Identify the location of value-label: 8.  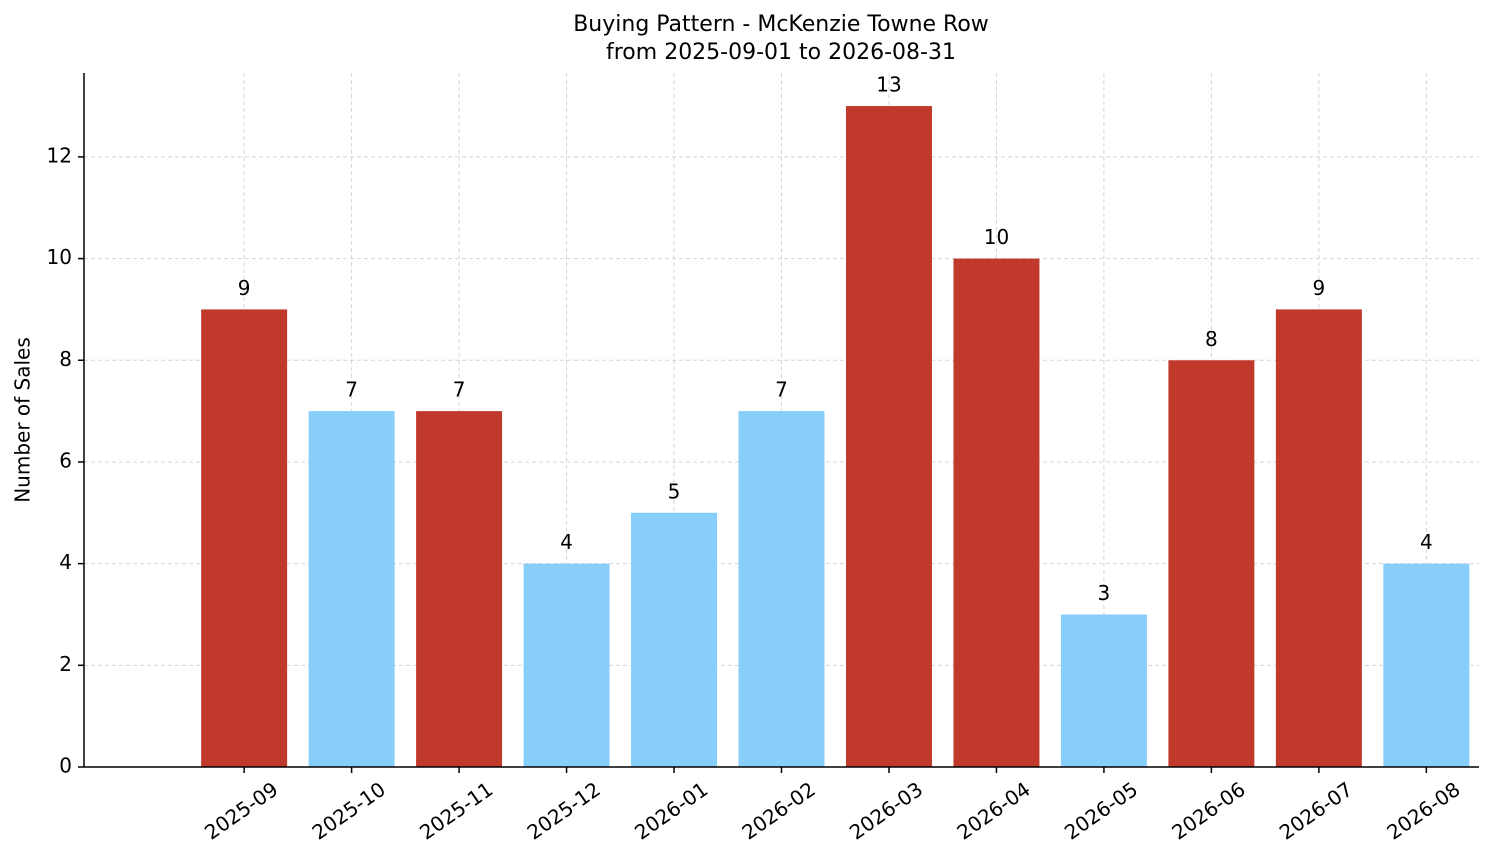
(1211, 339).